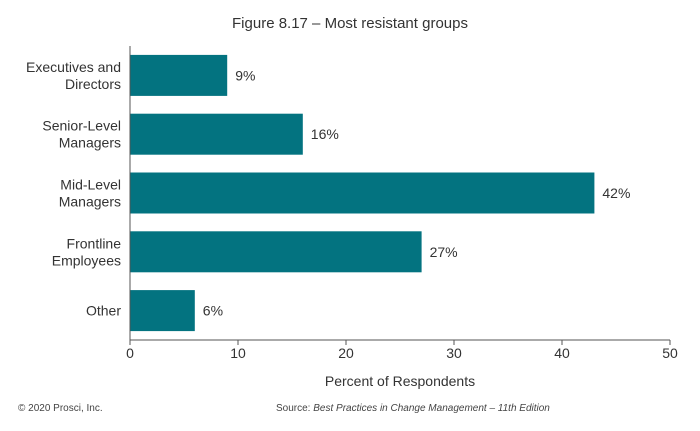 Image resolution: width=700 pixels, height=431 pixels. I want to click on x-tick-label-1: 10, so click(238, 353).